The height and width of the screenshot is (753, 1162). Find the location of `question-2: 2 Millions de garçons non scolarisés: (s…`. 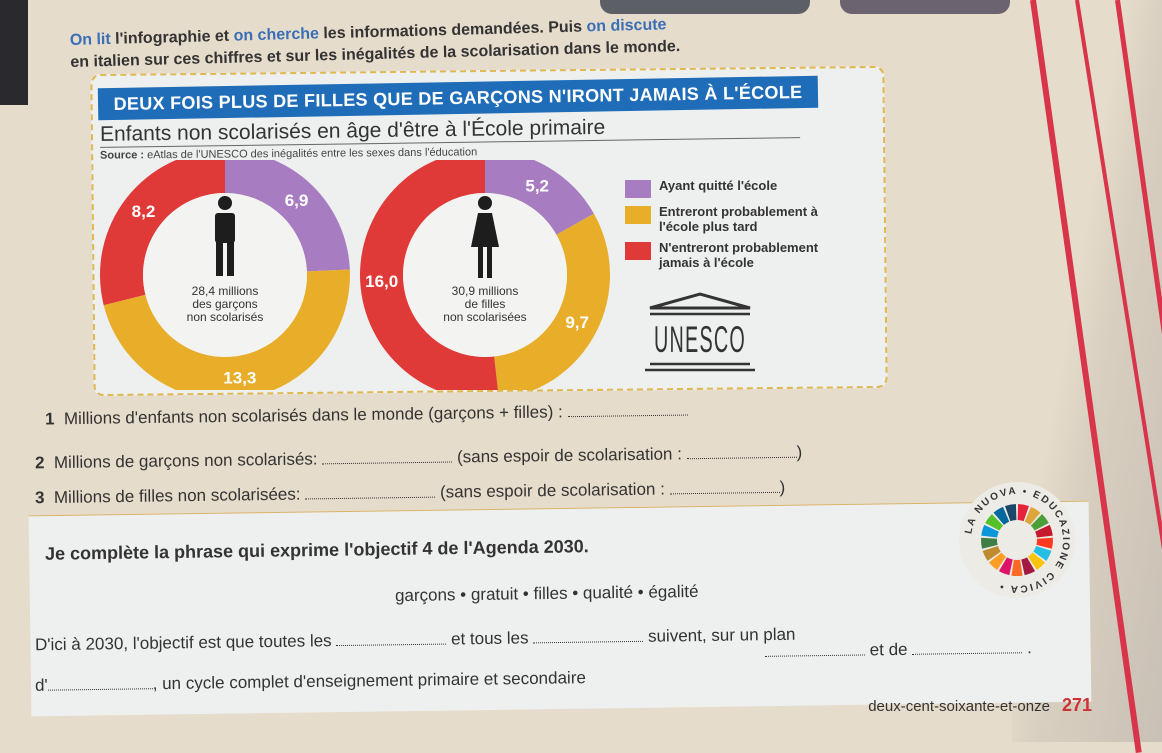

question-2: 2 Millions de garçons non scolarisés: (s… is located at coordinates (419, 458).